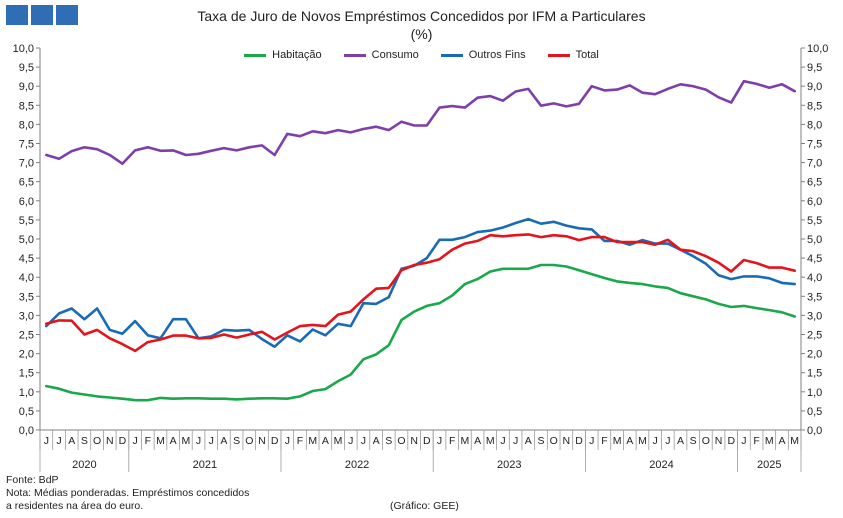 The width and height of the screenshot is (843, 518). What do you see at coordinates (26, 183) in the screenshot?
I see `y-tick-label-left: 6,5` at bounding box center [26, 183].